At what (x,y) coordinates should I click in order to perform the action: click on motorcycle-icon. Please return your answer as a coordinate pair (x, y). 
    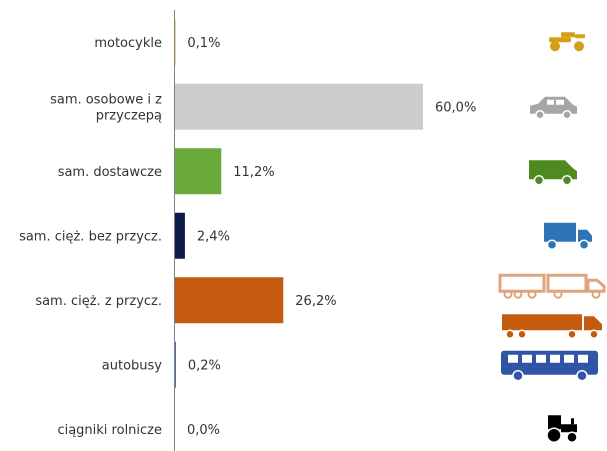
    Looking at the image, I should click on (567, 42).